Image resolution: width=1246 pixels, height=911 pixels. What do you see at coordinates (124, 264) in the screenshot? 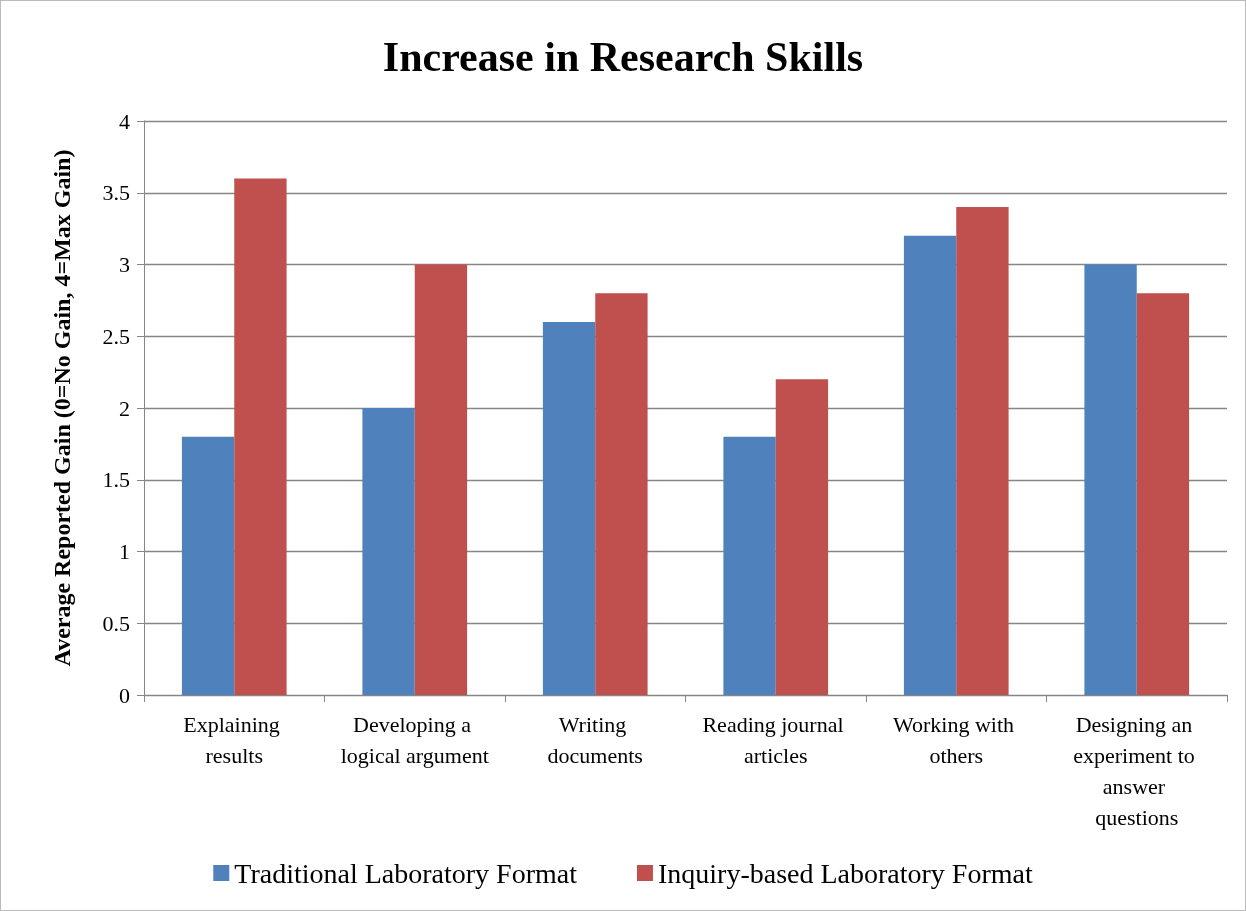
I see `y-tick-label: 3` at bounding box center [124, 264].